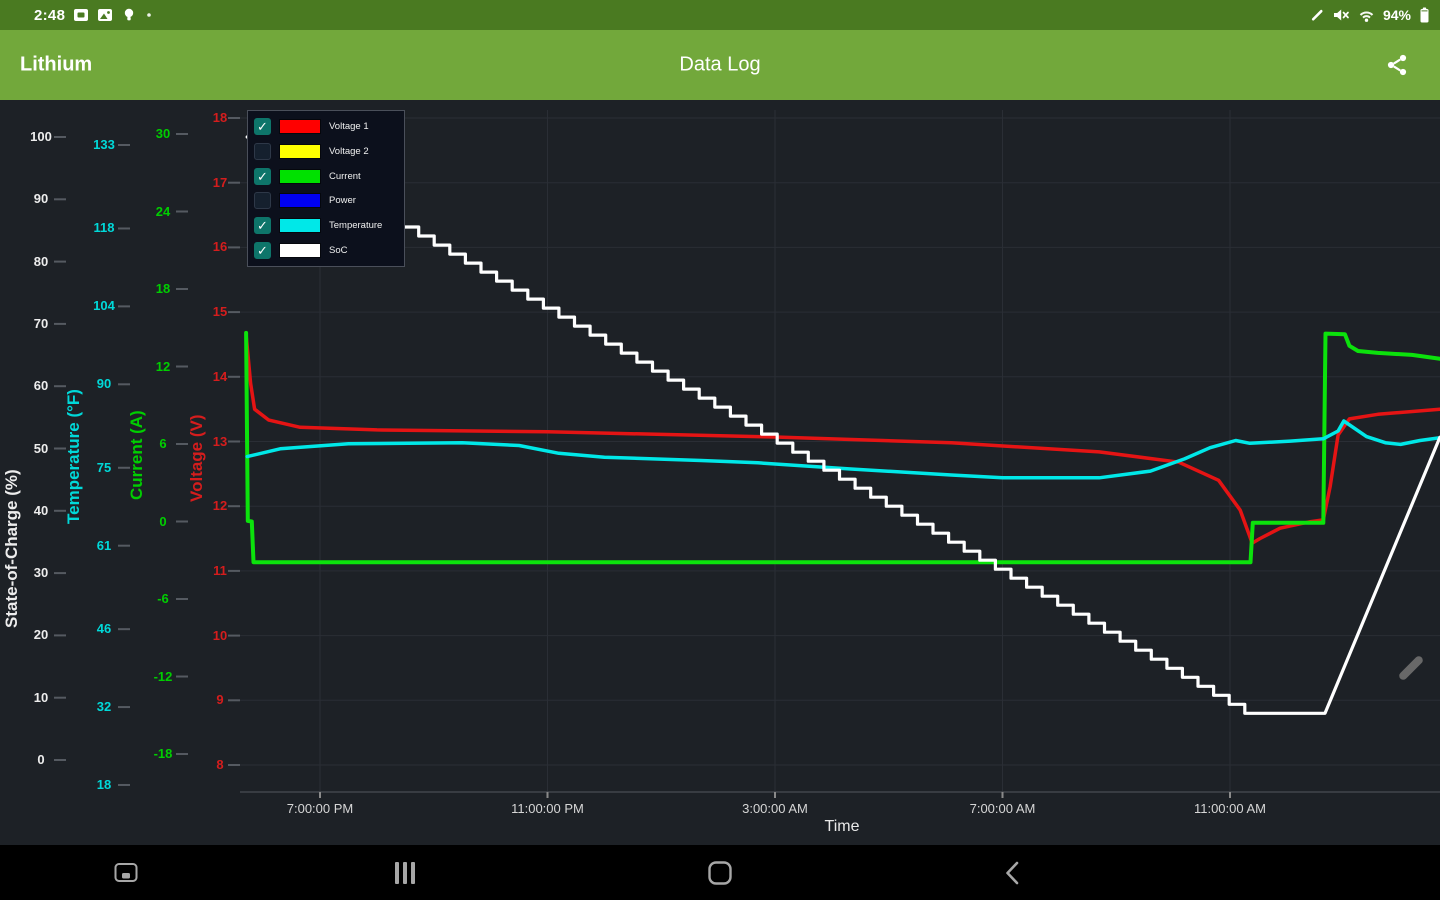 This screenshot has width=1440, height=900. What do you see at coordinates (93, 15) in the screenshot?
I see `status-bar-left: 2:48` at bounding box center [93, 15].